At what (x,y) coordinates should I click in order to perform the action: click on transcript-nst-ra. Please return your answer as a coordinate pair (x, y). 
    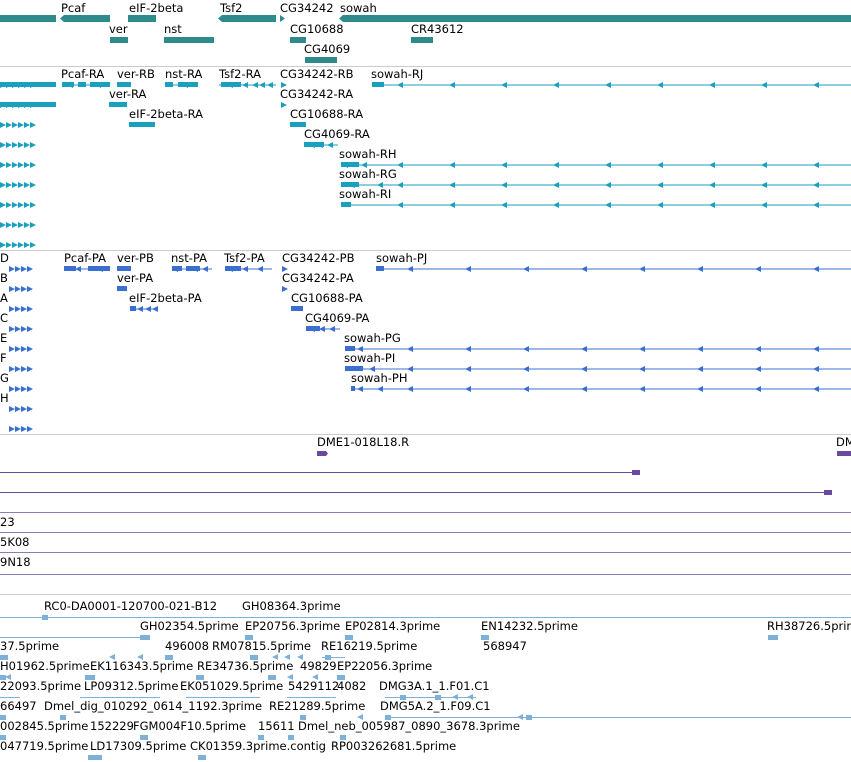
    Looking at the image, I should click on (181, 84).